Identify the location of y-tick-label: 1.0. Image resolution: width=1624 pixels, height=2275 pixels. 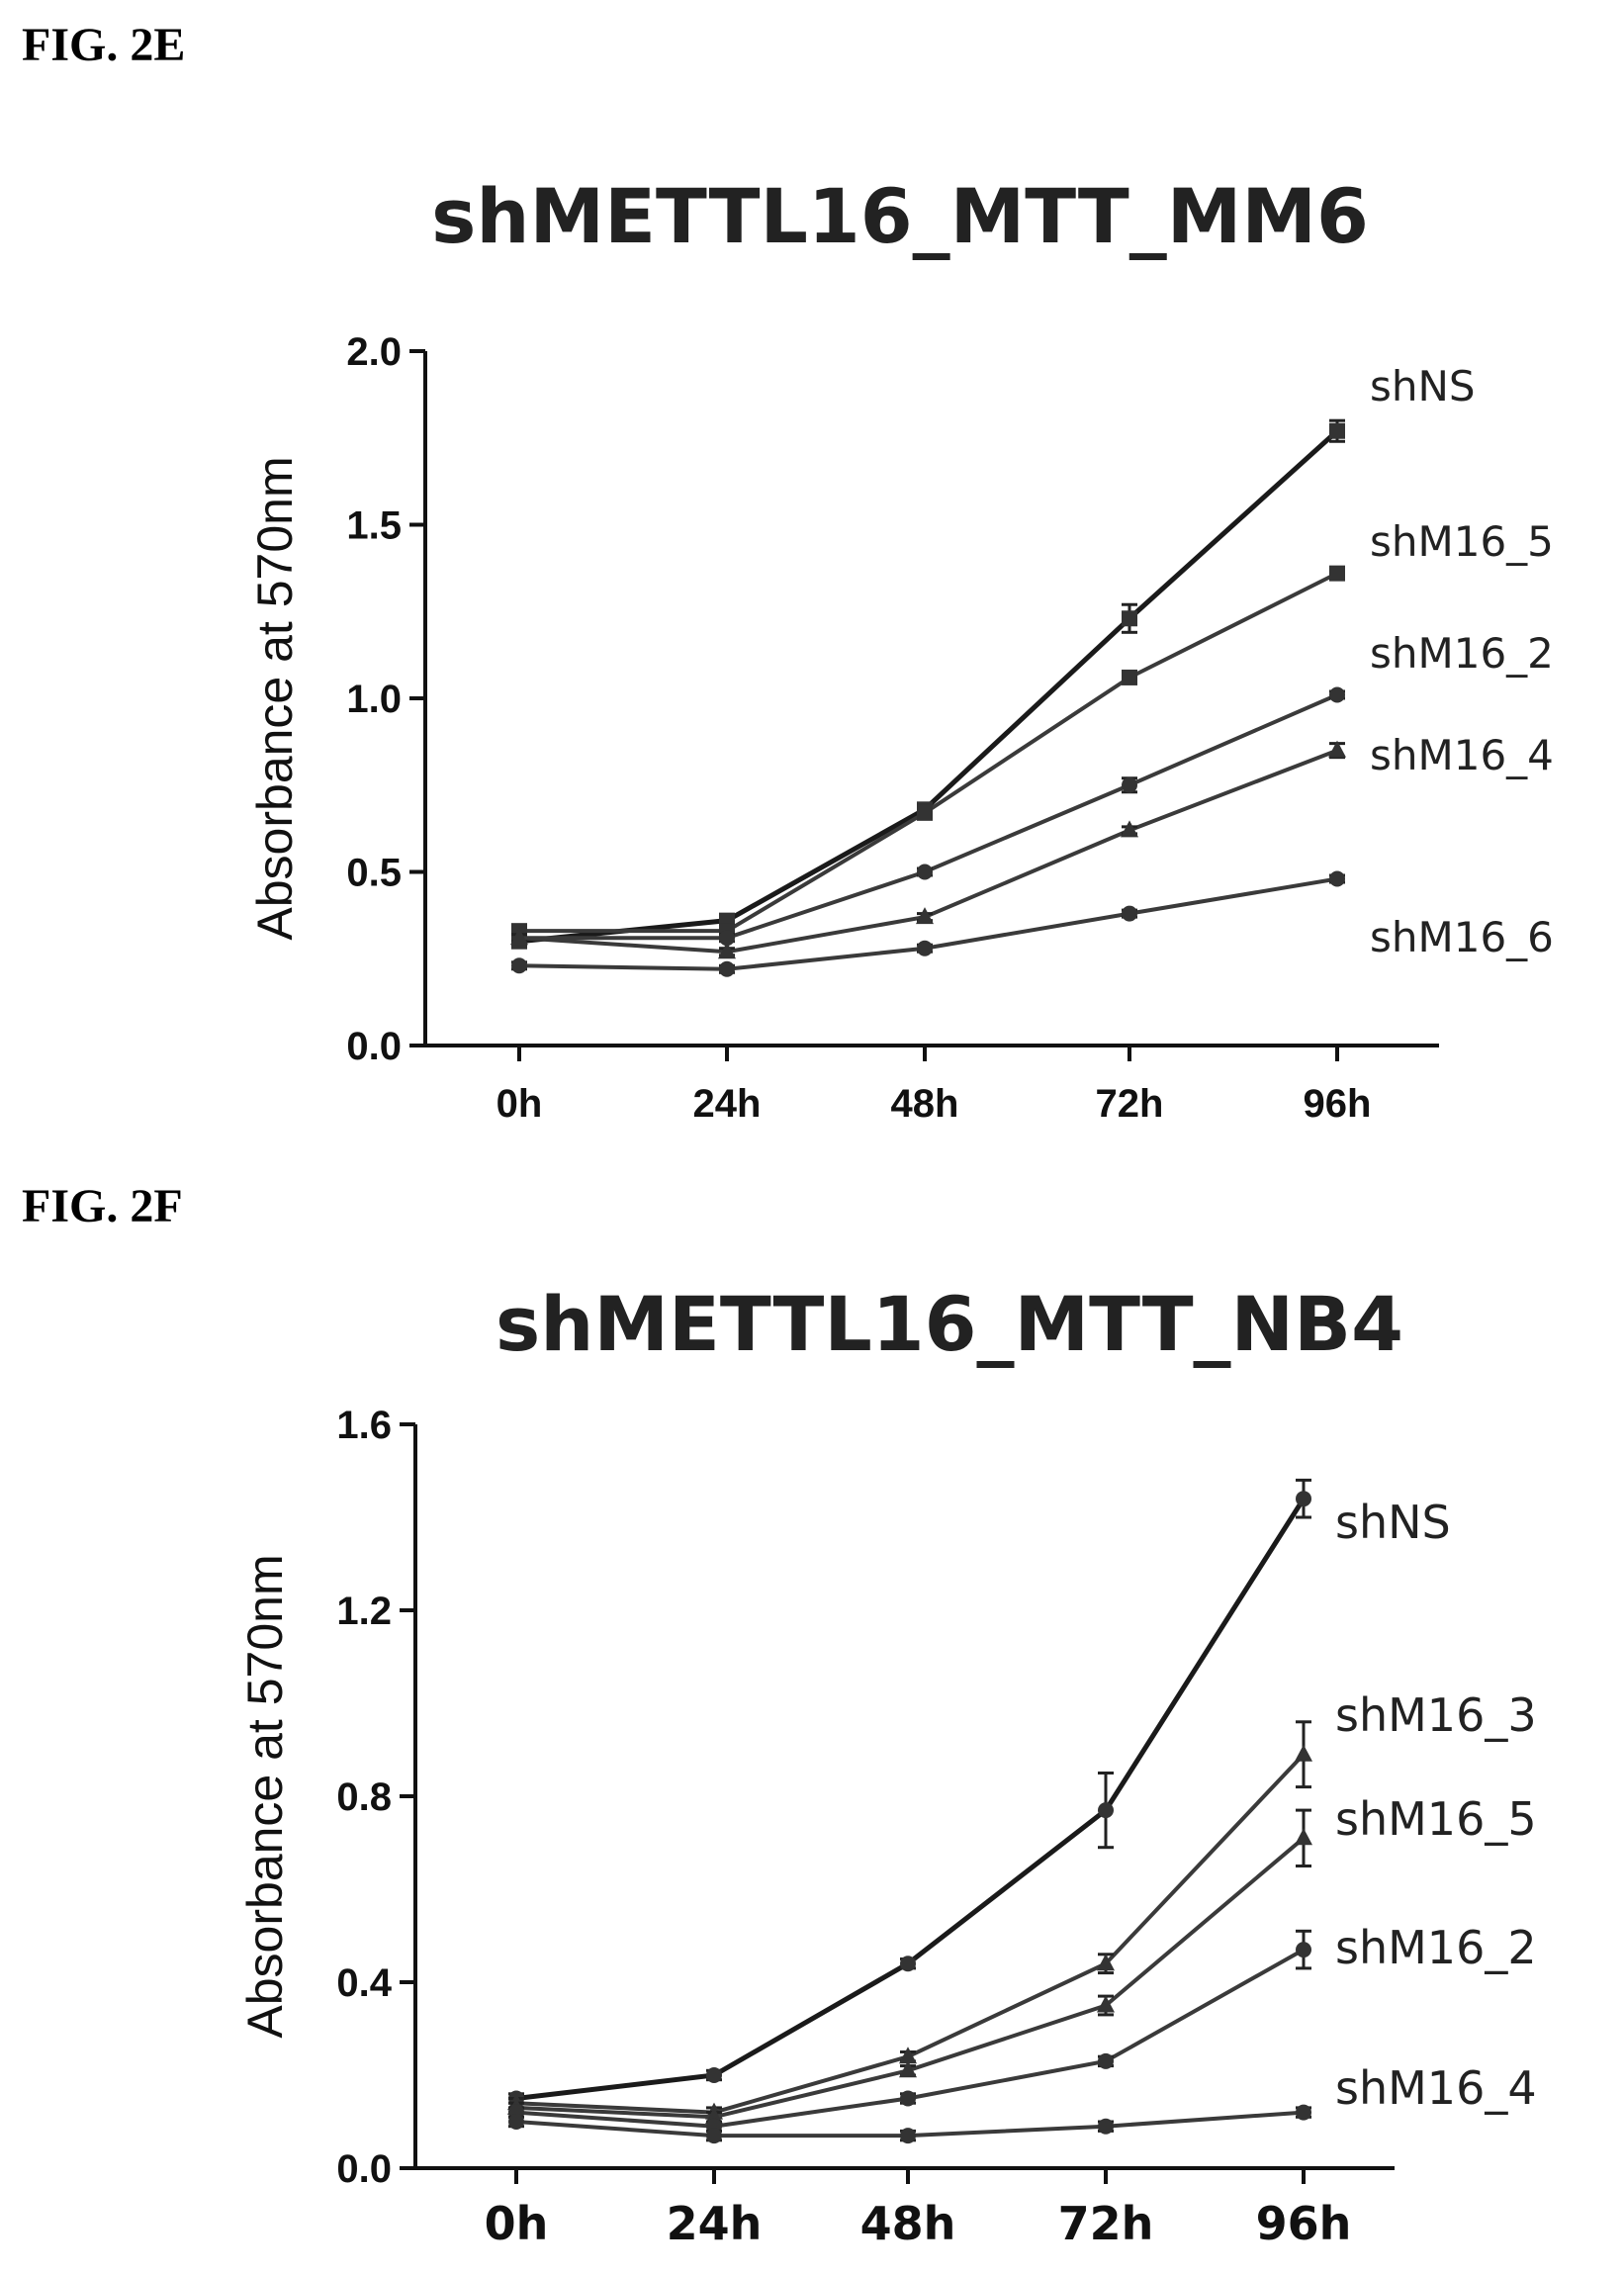
(374, 699).